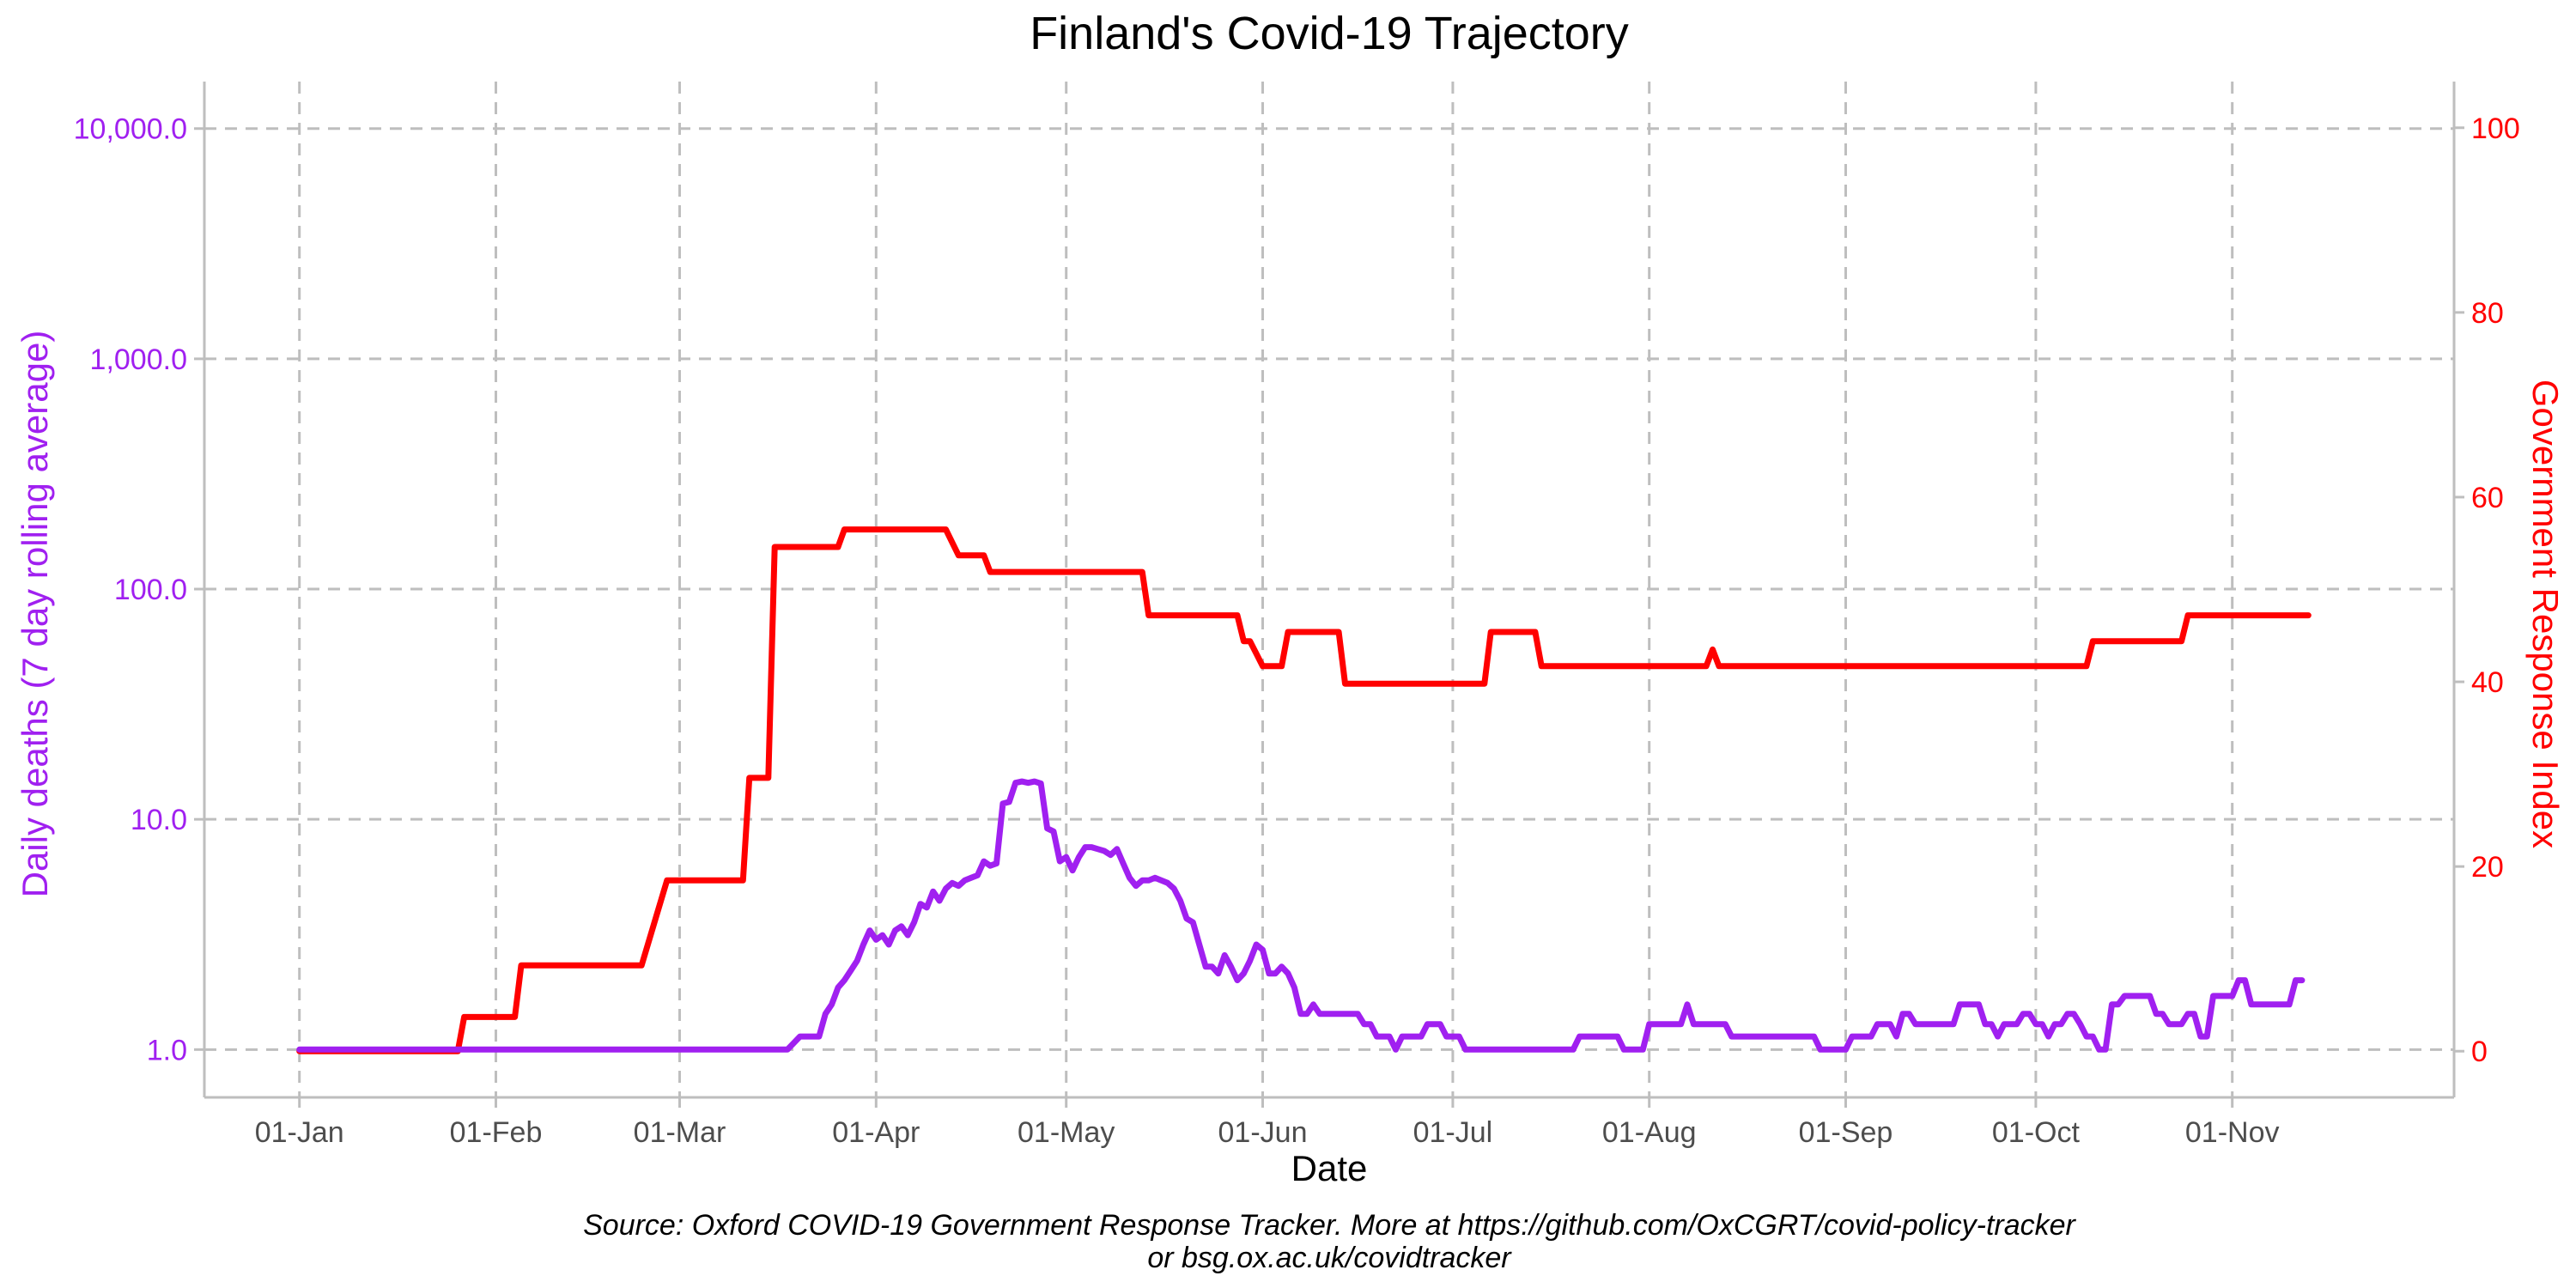 This screenshot has height=1288, width=2576. I want to click on y-right-tick-label: 60, so click(2487, 498).